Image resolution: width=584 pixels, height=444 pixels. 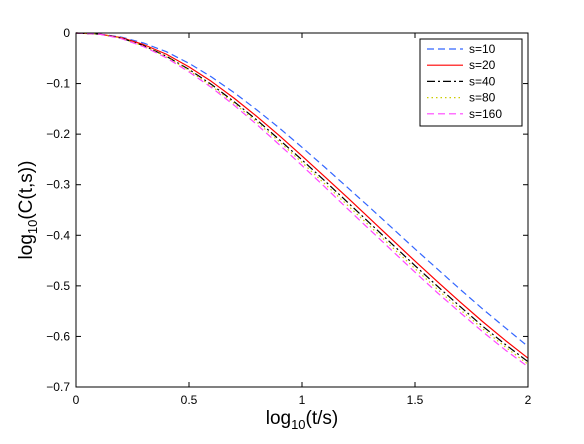 I want to click on y-tick-label-4: −0.4, so click(x=58, y=235).